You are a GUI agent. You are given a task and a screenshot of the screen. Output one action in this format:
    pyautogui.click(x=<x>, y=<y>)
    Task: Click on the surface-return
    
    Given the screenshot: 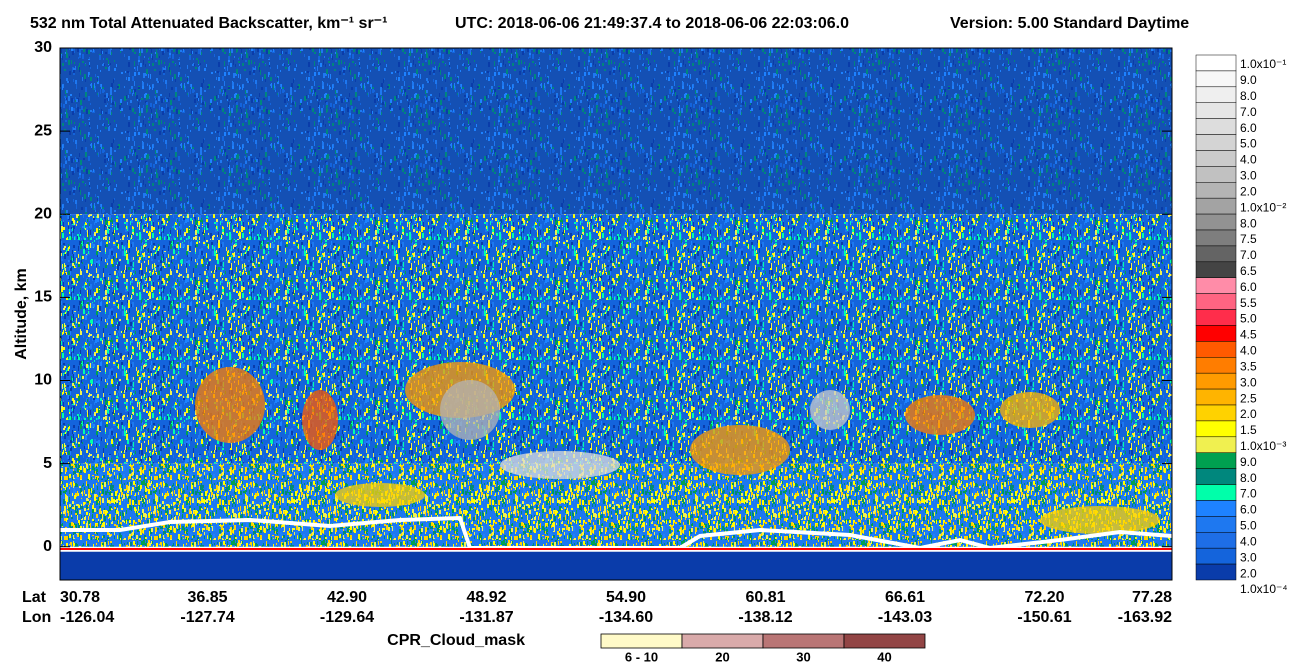 What is the action you would take?
    pyautogui.click(x=616, y=533)
    